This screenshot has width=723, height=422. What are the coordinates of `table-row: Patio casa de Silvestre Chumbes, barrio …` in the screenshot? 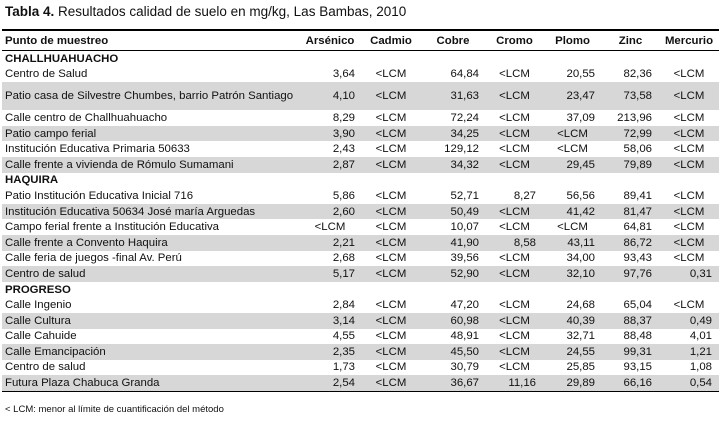 It's located at (360, 96).